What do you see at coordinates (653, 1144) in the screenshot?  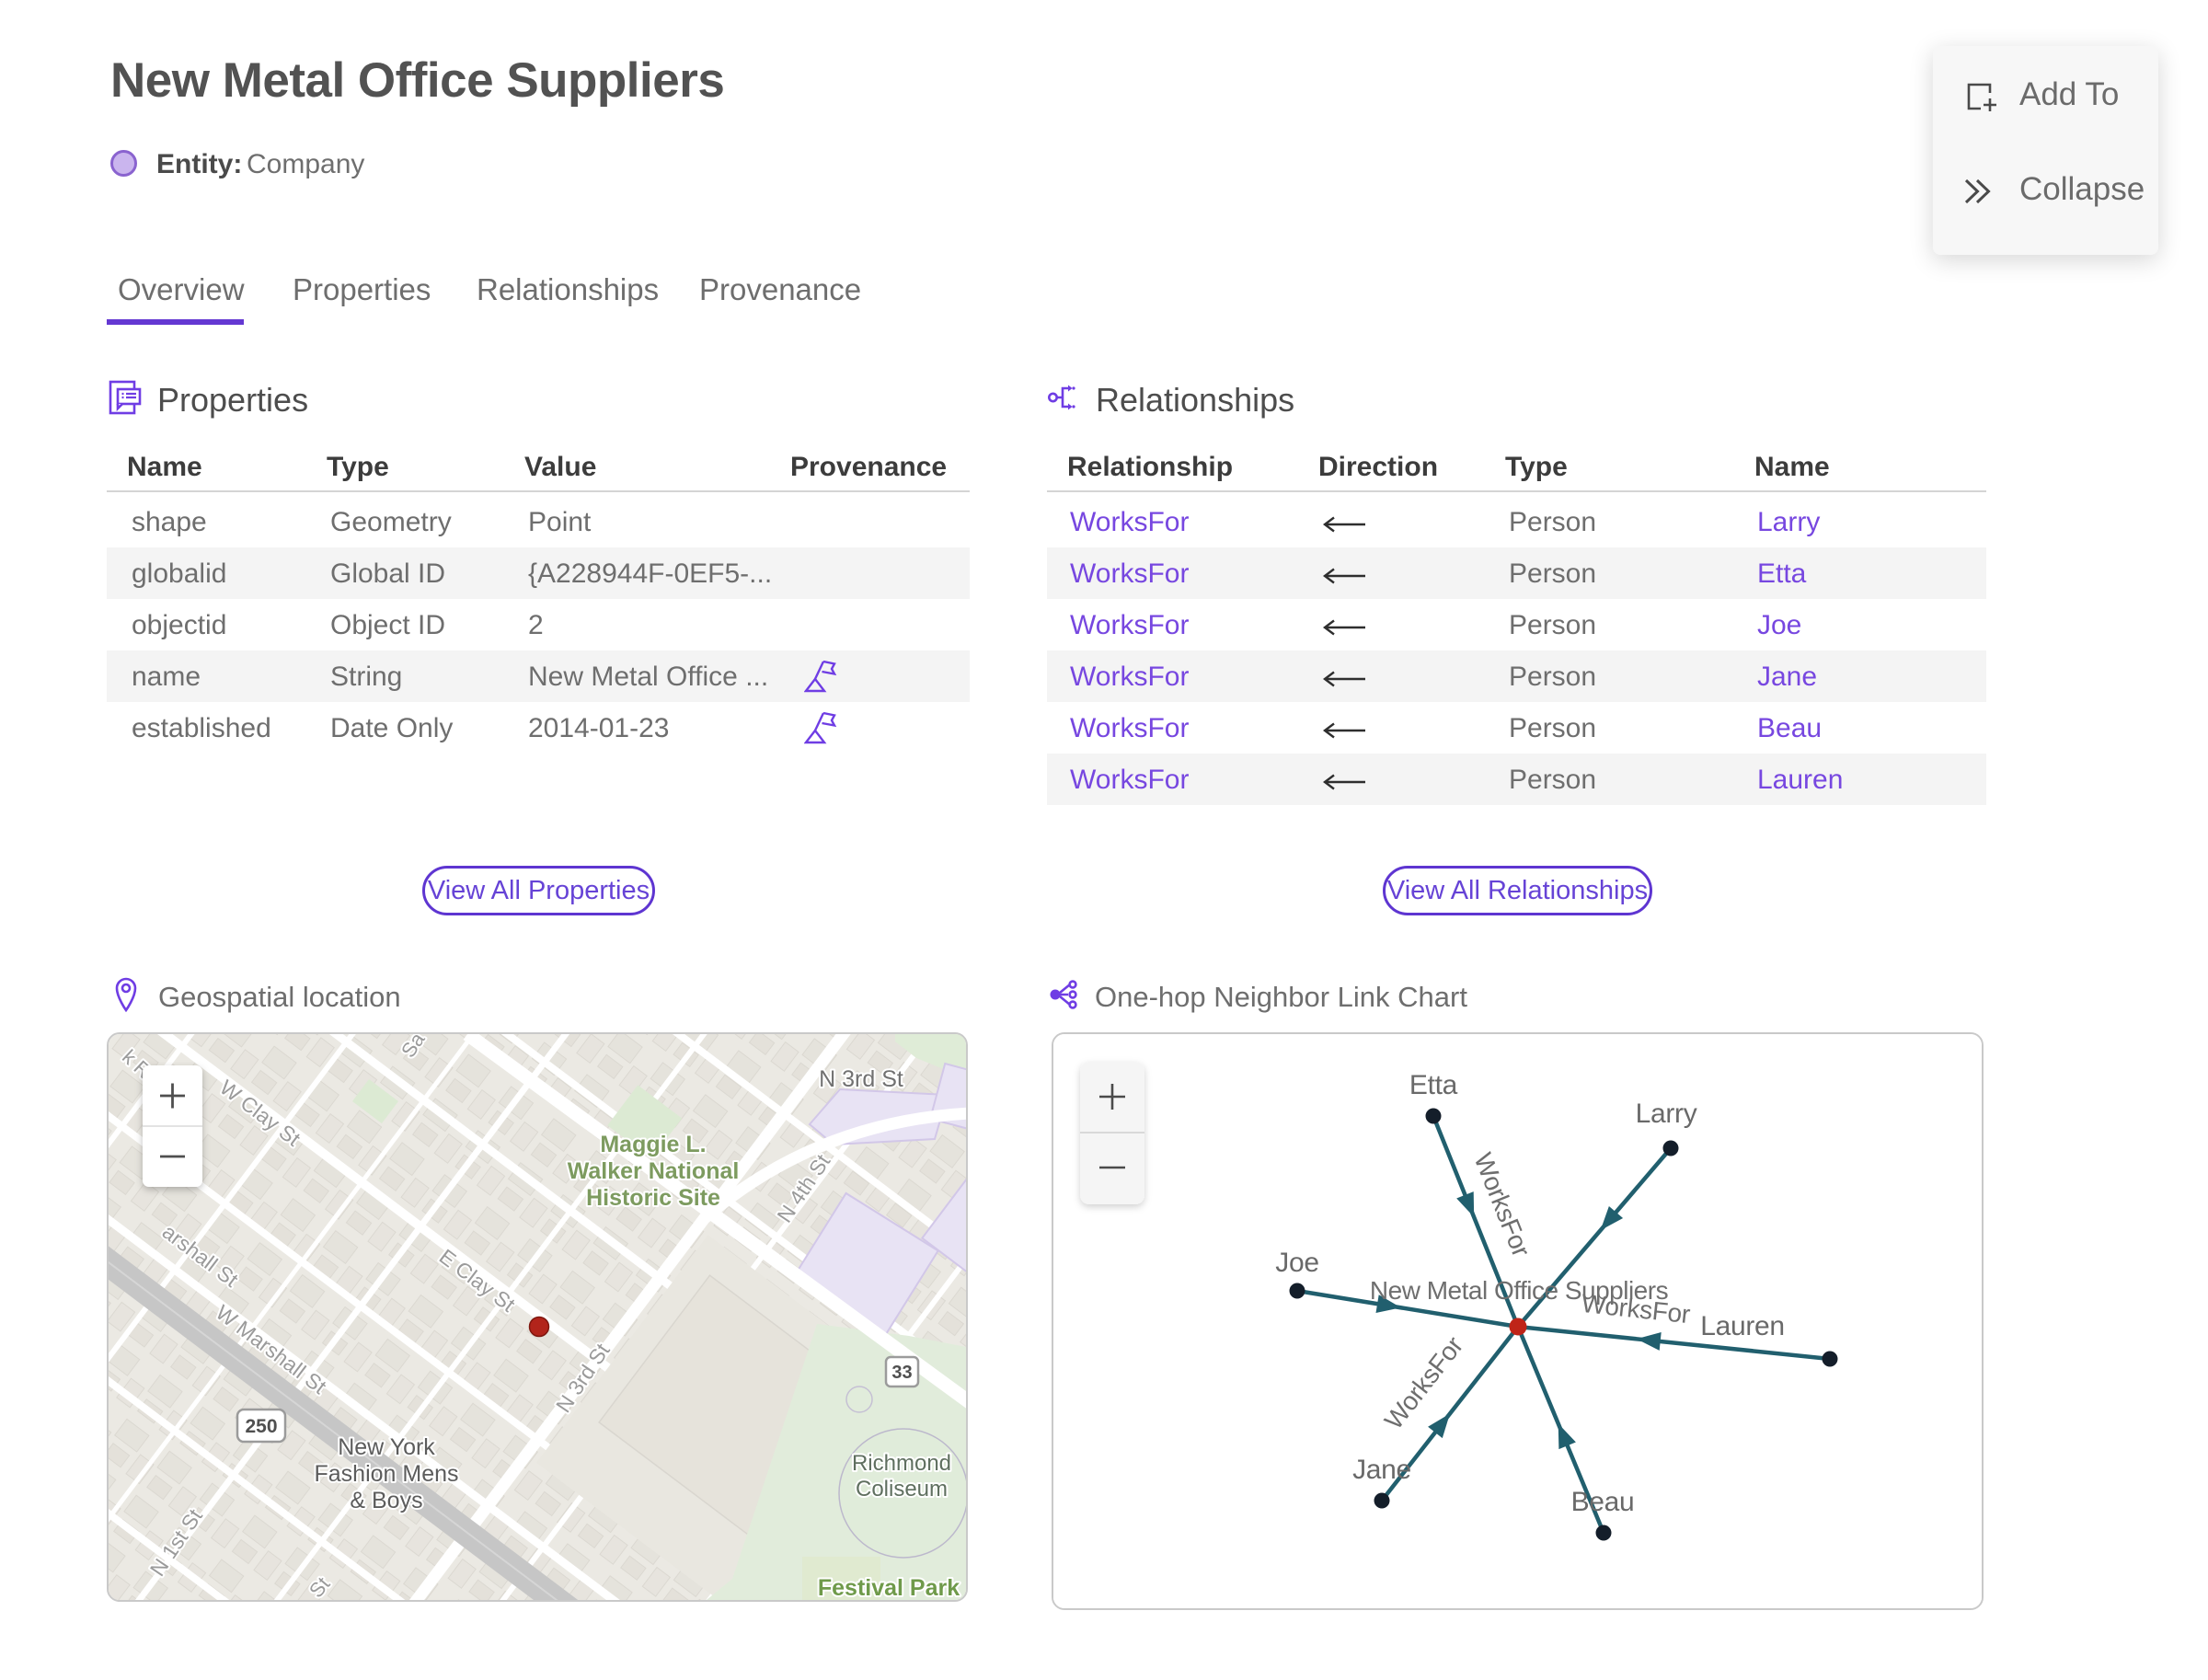 I see `svg-text: Maggie L.` at bounding box center [653, 1144].